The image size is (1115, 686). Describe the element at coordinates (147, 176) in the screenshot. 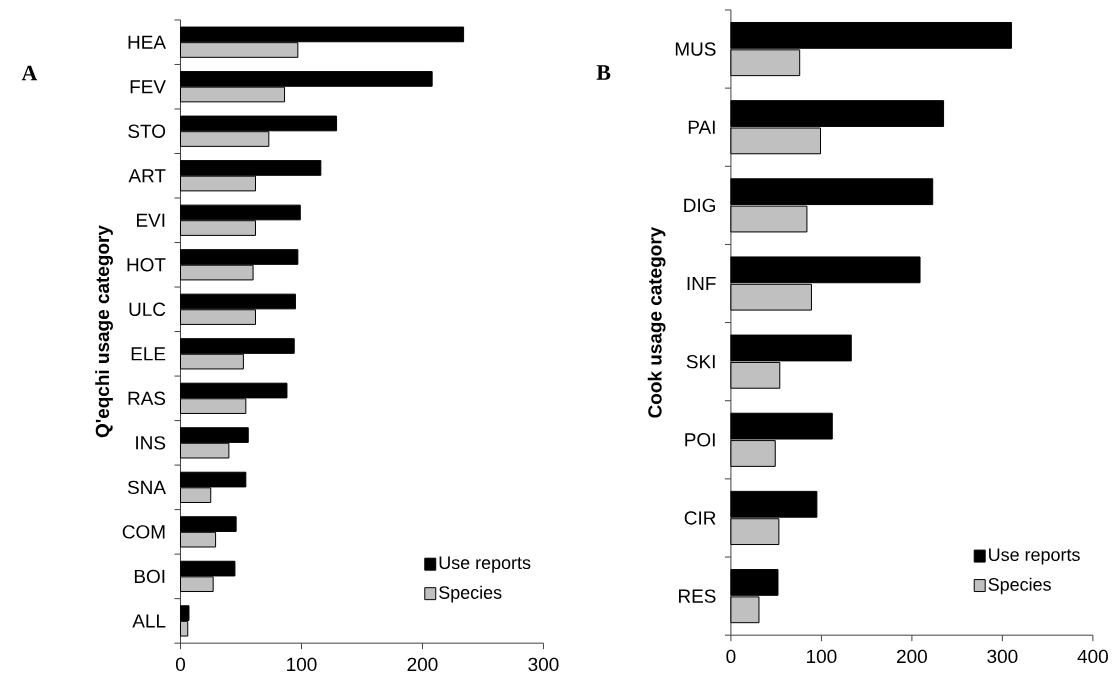

I see `y-tick-label: ART` at that location.